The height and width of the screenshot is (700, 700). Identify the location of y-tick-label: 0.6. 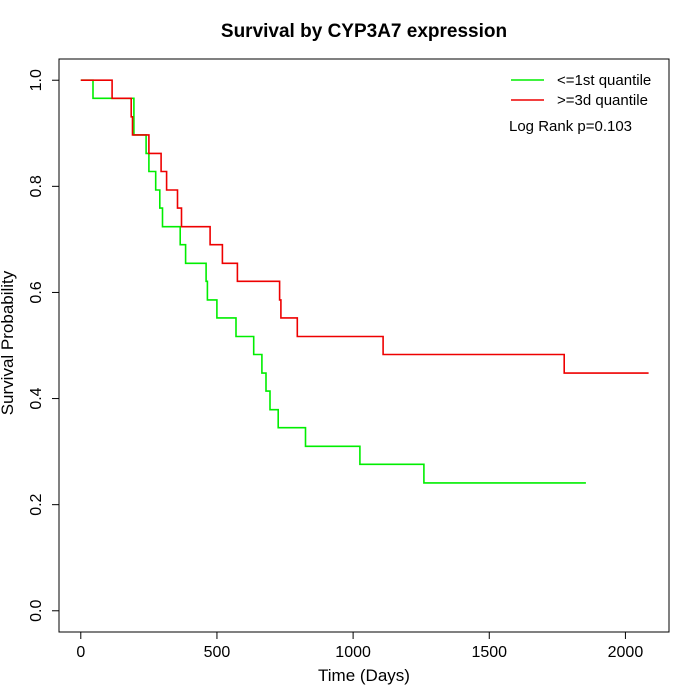
(36, 292).